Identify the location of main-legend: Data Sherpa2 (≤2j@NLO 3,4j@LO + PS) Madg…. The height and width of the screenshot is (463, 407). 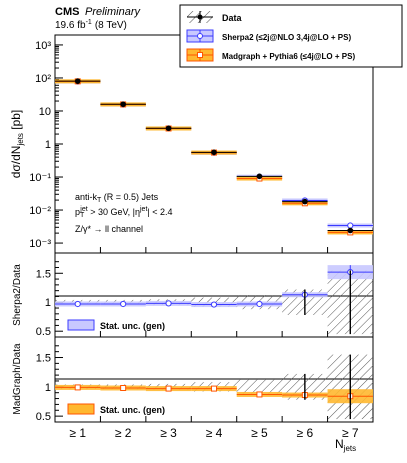
(291, 36).